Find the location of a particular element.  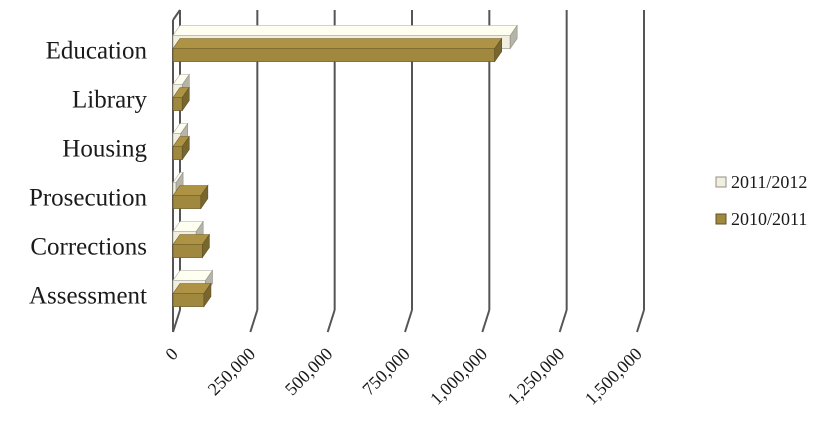

x-tick-label: 750,000 is located at coordinates (386, 372).